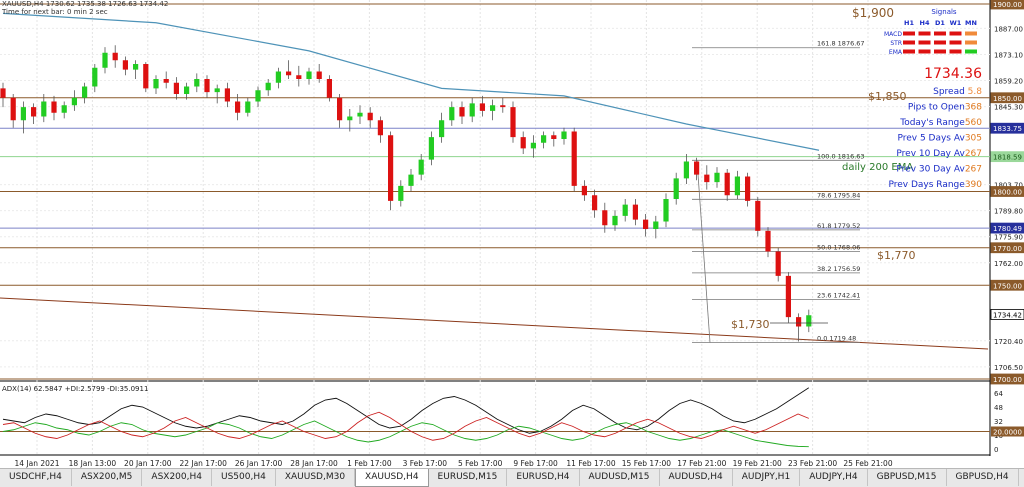 Image resolution: width=1024 pixels, height=487 pixels. Describe the element at coordinates (468, 477) in the screenshot. I see `tab-eurusd-m15: EURUSD,M15` at that location.